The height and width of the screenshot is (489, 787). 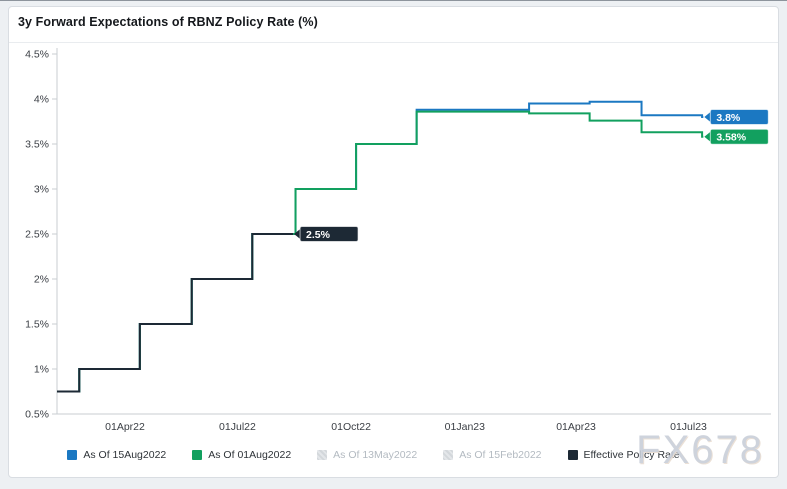 What do you see at coordinates (37, 235) in the screenshot?
I see `y-axis-tick-label: 2.5%` at bounding box center [37, 235].